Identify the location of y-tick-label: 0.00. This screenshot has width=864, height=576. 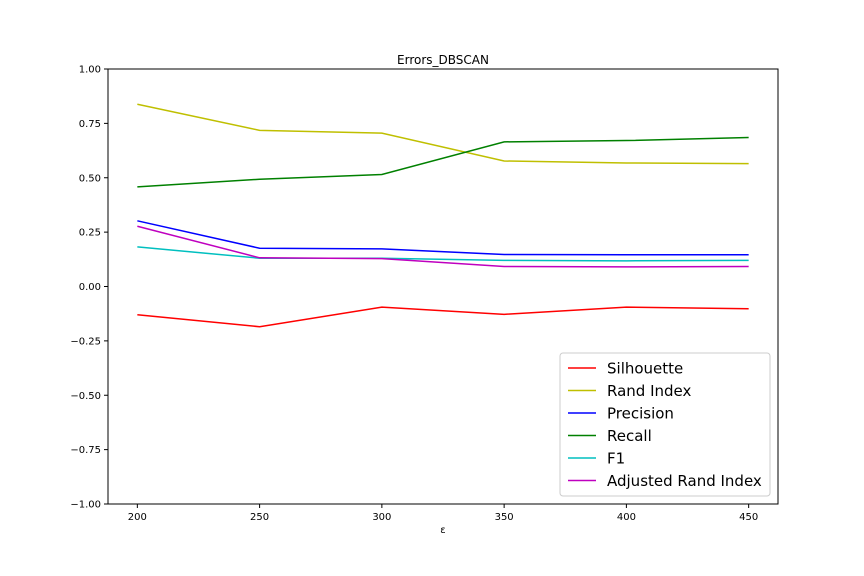
(90, 287).